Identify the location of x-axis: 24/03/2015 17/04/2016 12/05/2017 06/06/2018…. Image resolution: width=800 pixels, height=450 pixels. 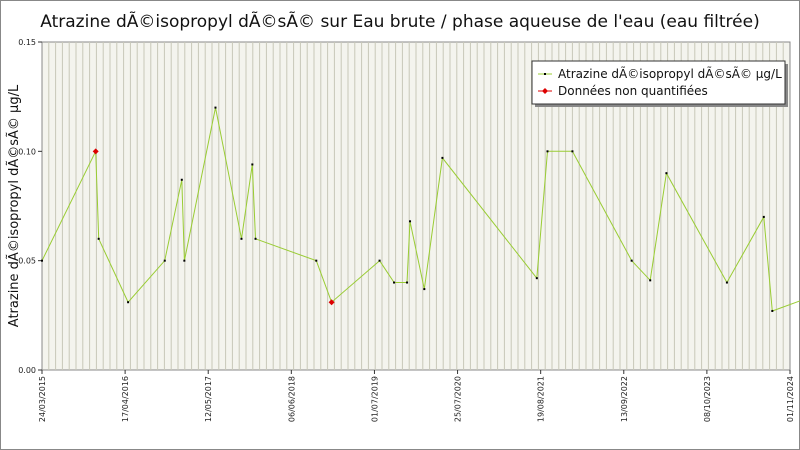
(416, 396).